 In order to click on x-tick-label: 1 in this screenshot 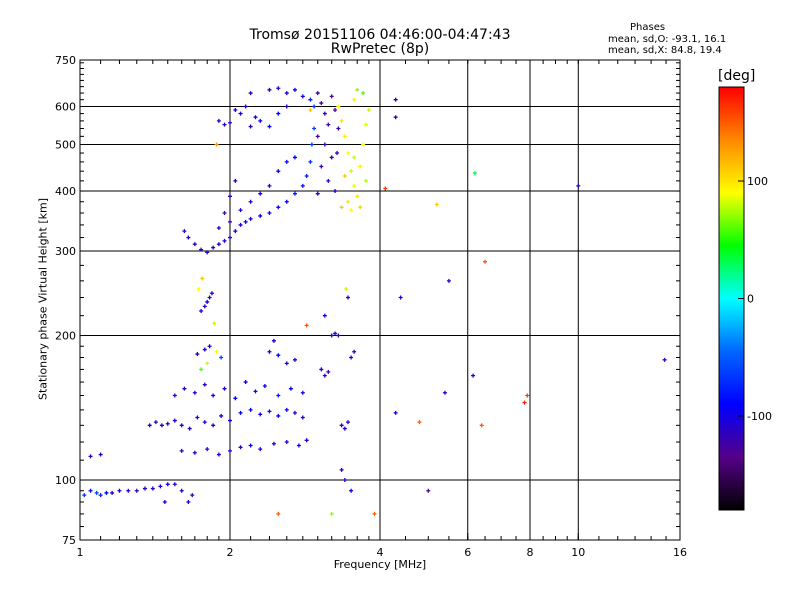, I will do `click(80, 552)`.